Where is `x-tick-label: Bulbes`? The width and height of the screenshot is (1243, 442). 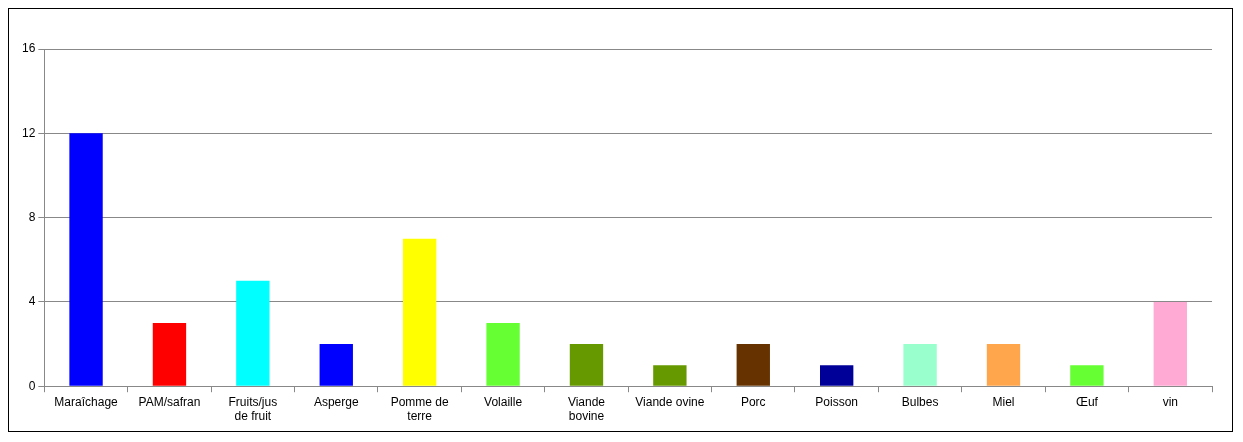 x-tick-label: Bulbes is located at coordinates (920, 401).